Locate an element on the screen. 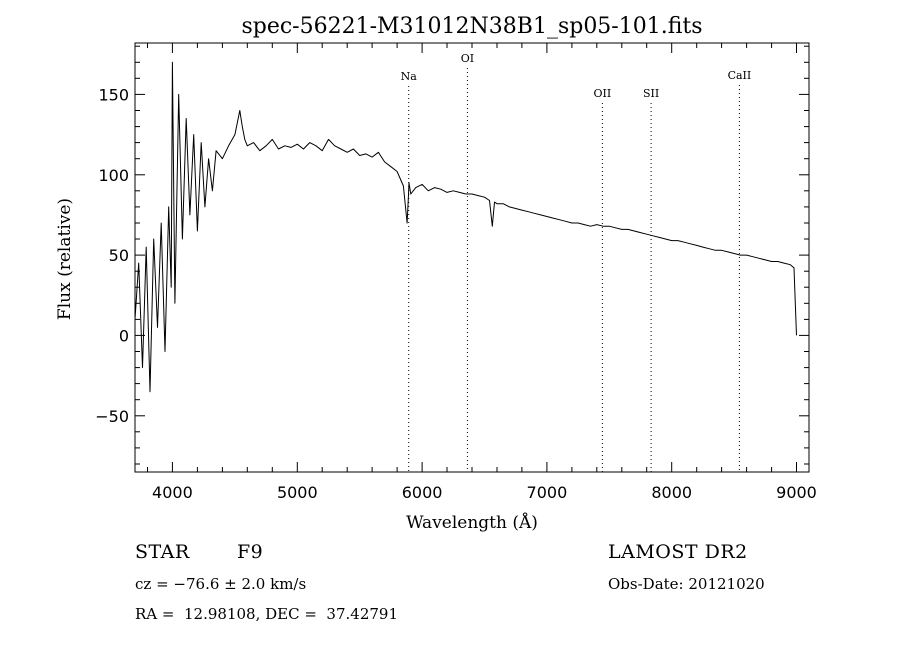 The height and width of the screenshot is (650, 900). y-tick-label: 50 is located at coordinates (119, 255).